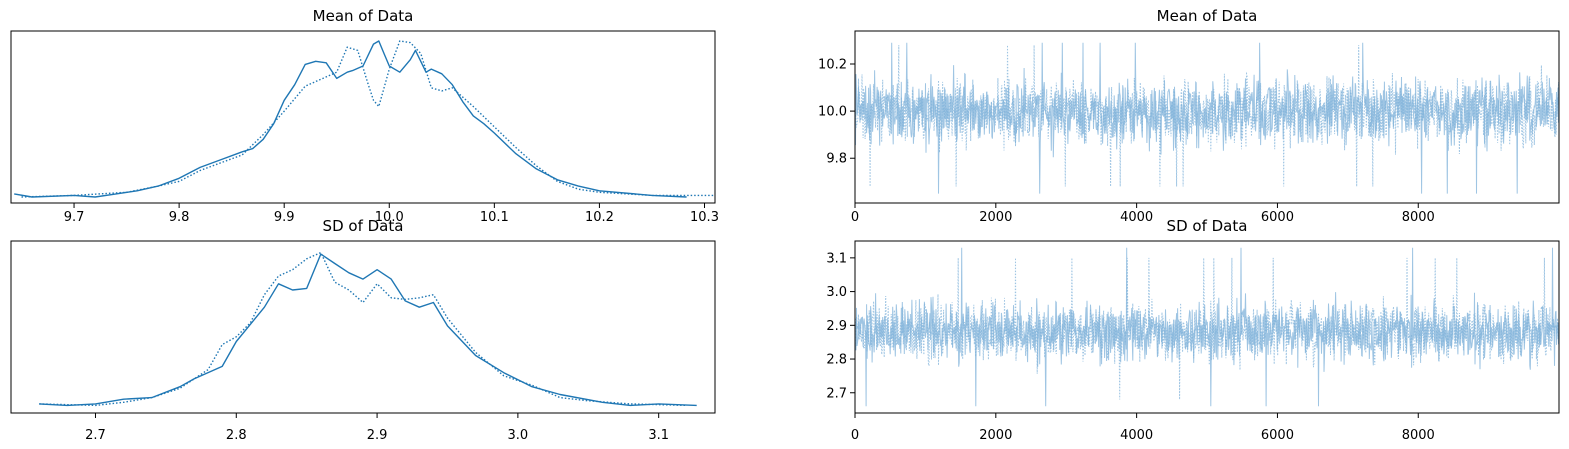 This screenshot has height=449, width=1569. What do you see at coordinates (836, 292) in the screenshot?
I see `y-tick-label: 3.0` at bounding box center [836, 292].